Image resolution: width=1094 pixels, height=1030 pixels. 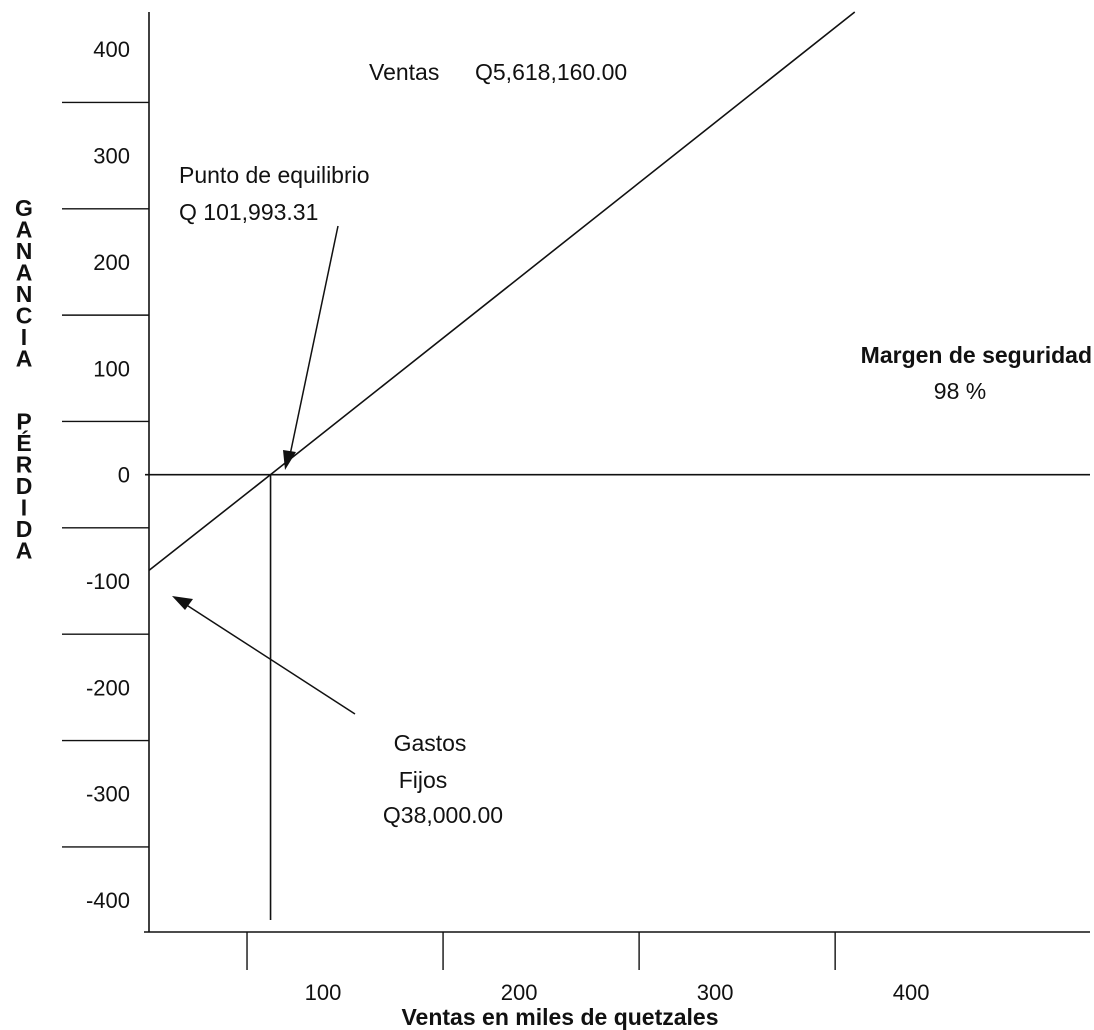 I want to click on ventas-value: Q5,618,160.00, so click(x=551, y=72).